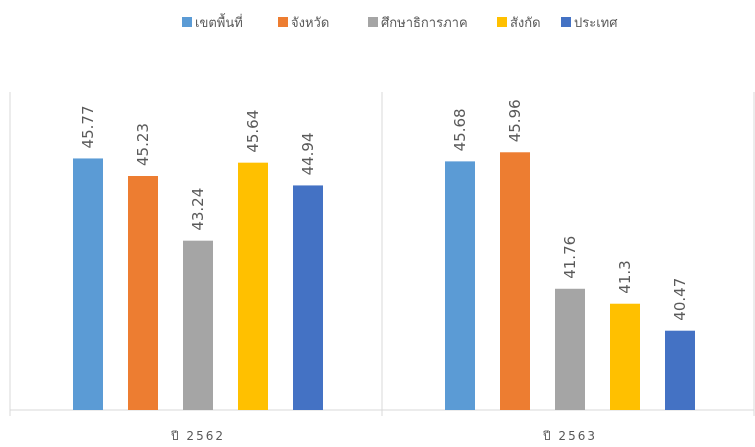 The width and height of the screenshot is (755, 447). What do you see at coordinates (253, 131) in the screenshot?
I see `data-label-1-4: 45.64` at bounding box center [253, 131].